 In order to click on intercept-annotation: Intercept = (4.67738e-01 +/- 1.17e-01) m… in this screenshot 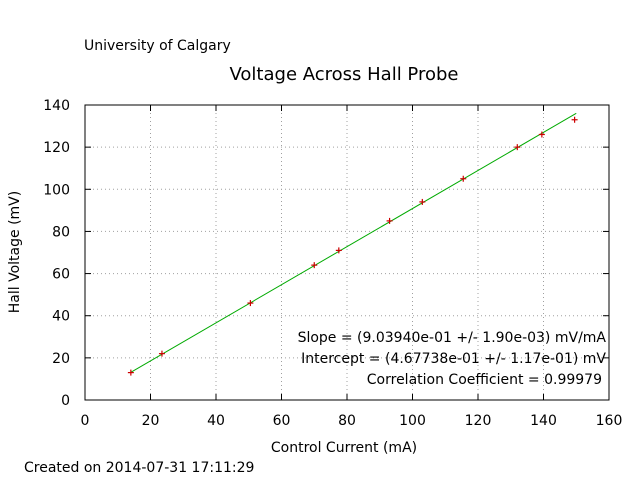, I will do `click(453, 359)`.